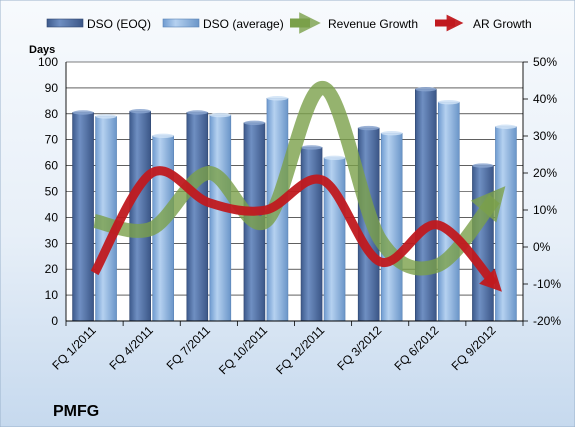 The height and width of the screenshot is (427, 575). I want to click on y2-tick-label: 10%, so click(545, 210).